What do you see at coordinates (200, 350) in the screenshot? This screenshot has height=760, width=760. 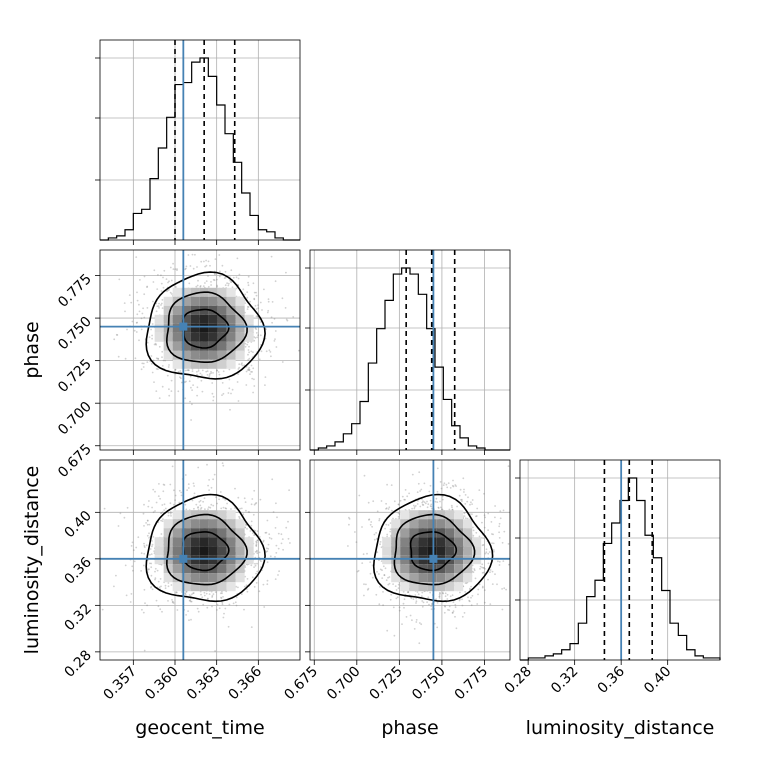 I see `panel-border` at bounding box center [200, 350].